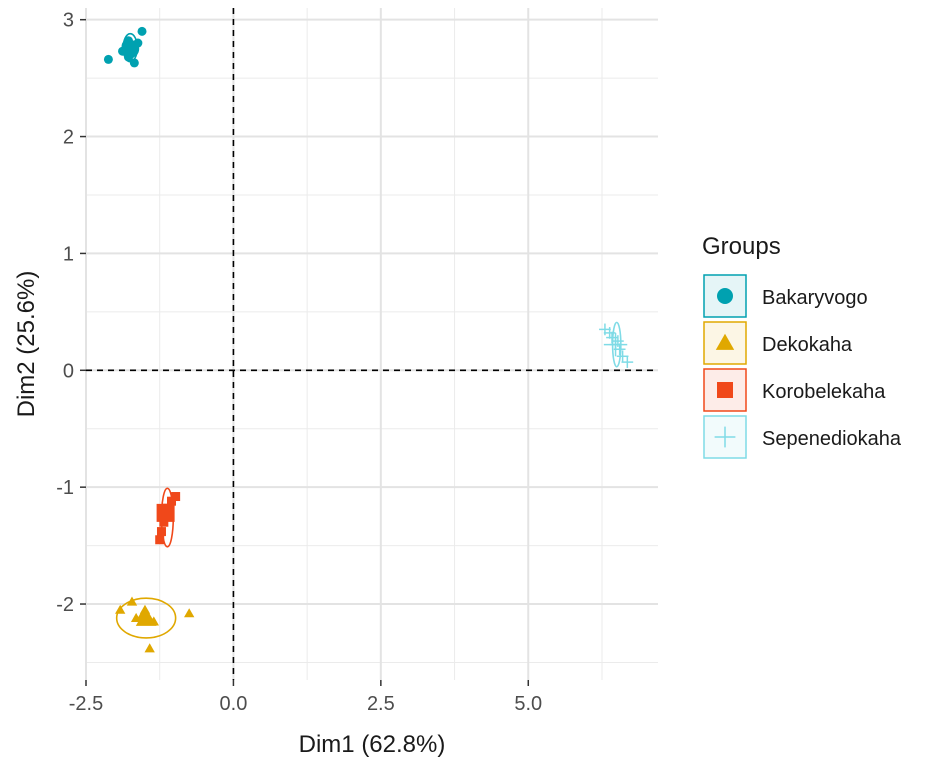 The image size is (938, 759). Describe the element at coordinates (741, 246) in the screenshot. I see `legend-title: Groups` at that location.